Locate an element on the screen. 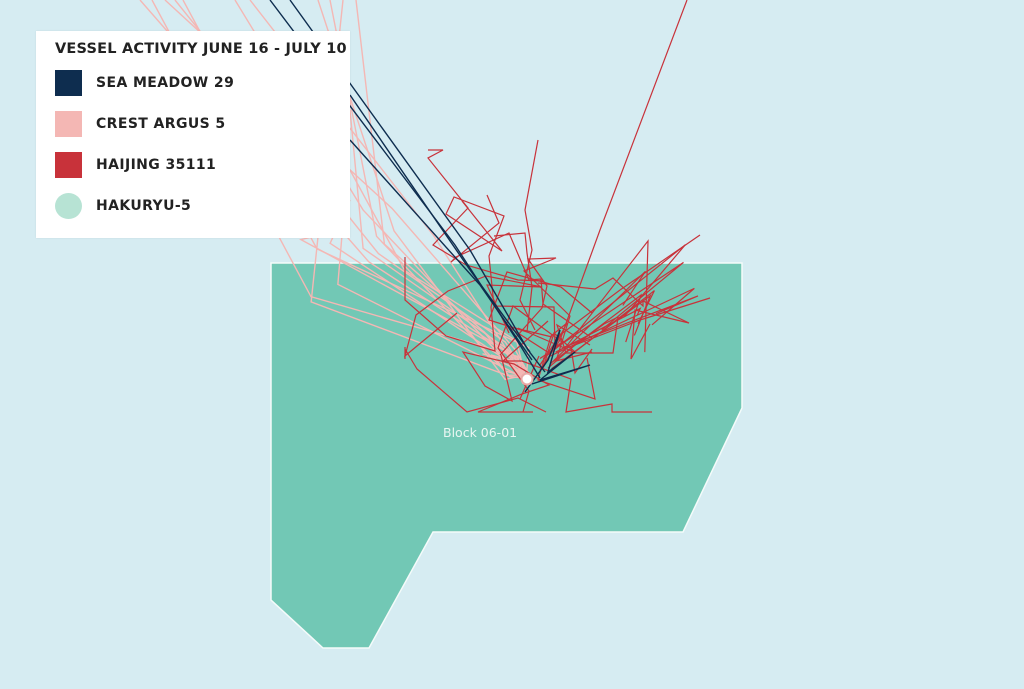 This screenshot has height=689, width=1024. legend-item-haijing-35111: HAIJING 35111 is located at coordinates (202, 165).